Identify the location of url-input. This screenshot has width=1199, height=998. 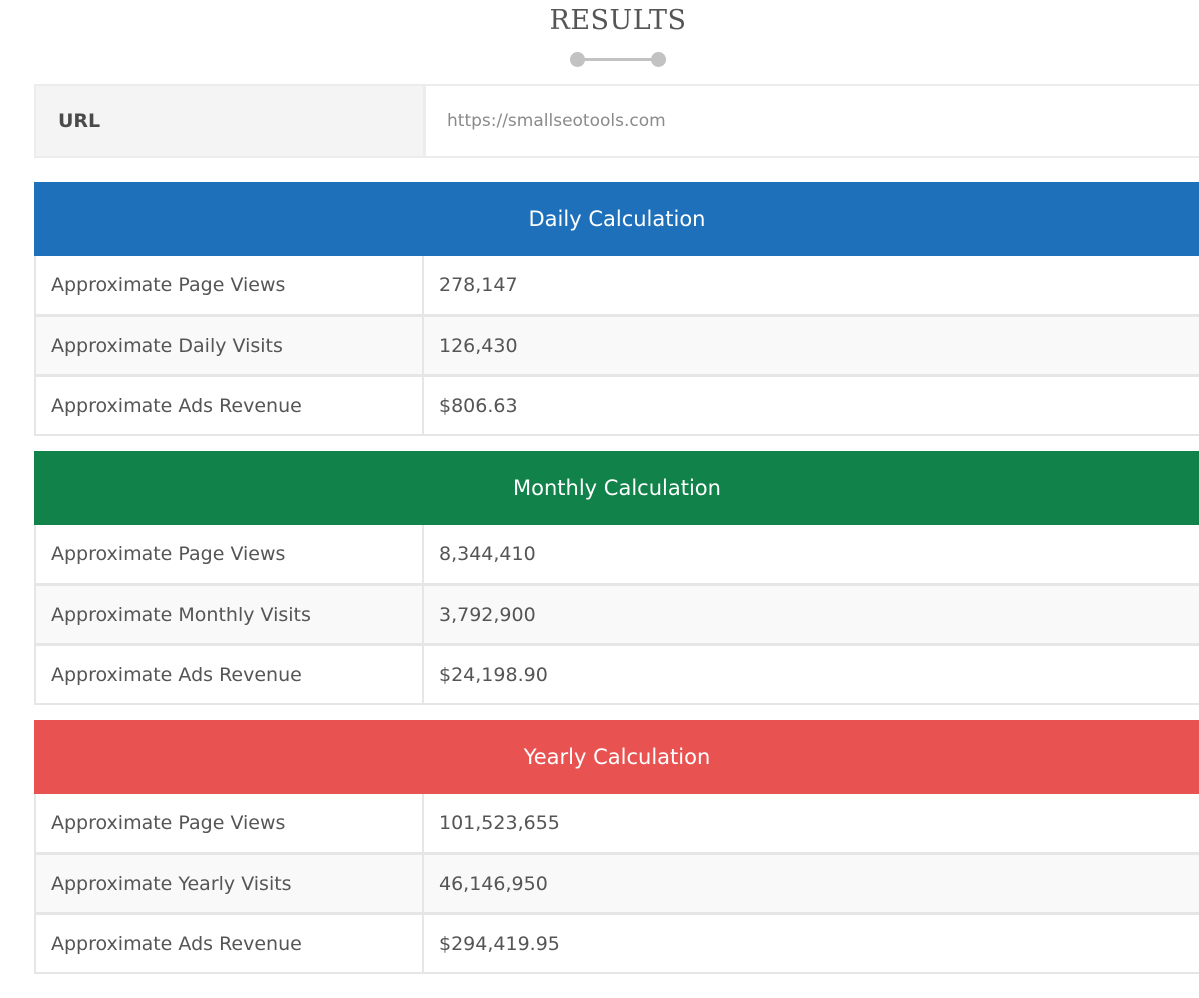
(812, 121).